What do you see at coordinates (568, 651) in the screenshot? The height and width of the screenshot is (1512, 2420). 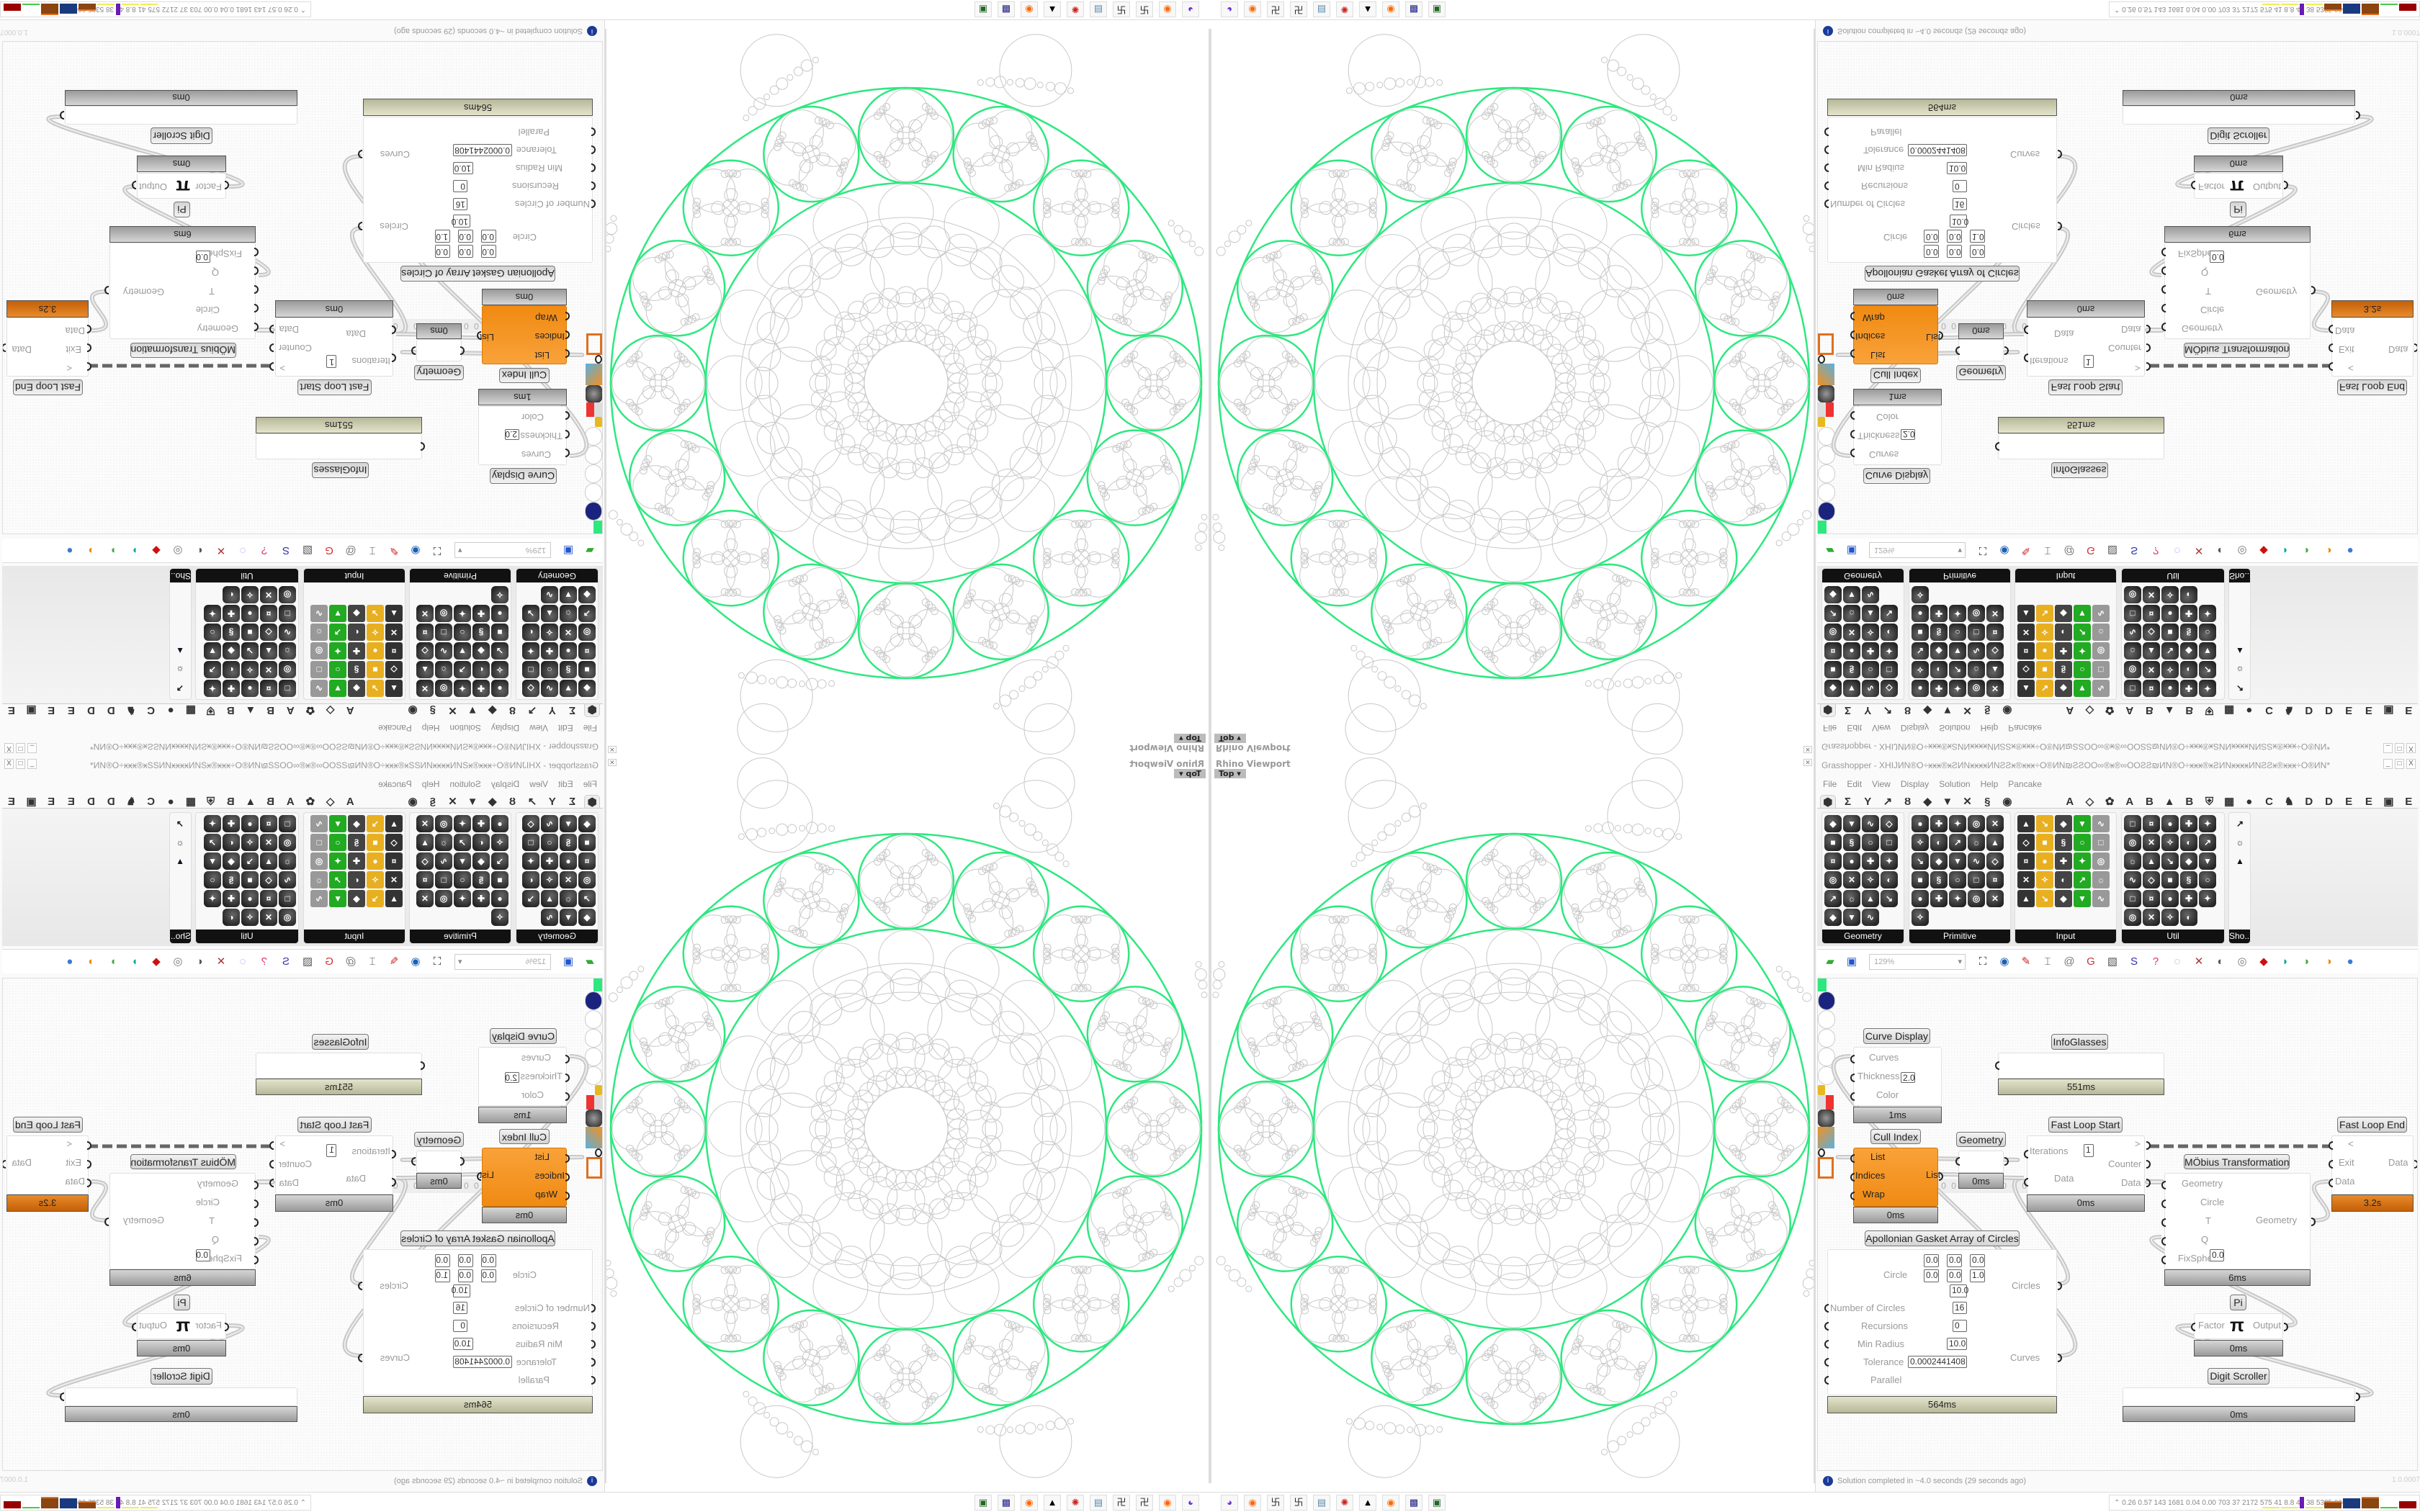 I see `box-icon: ●` at bounding box center [568, 651].